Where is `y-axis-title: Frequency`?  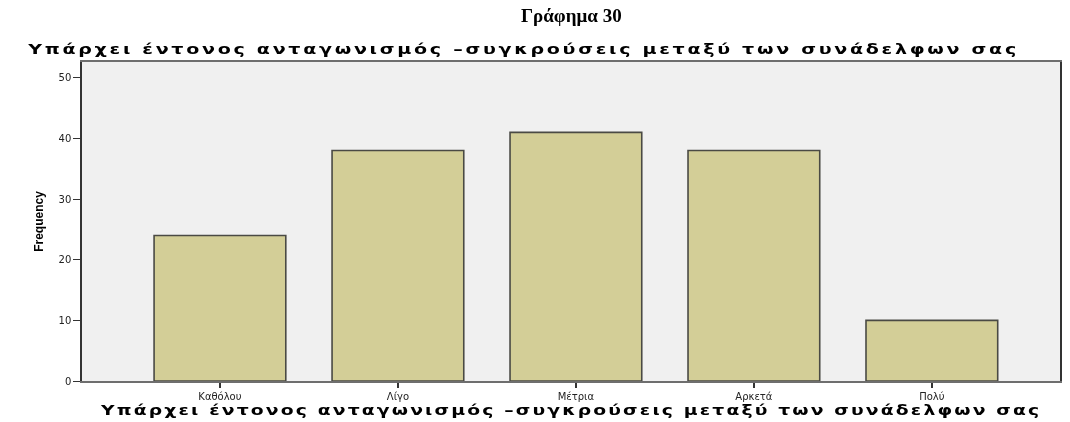
y-axis-title: Frequency is located at coordinates (39, 221).